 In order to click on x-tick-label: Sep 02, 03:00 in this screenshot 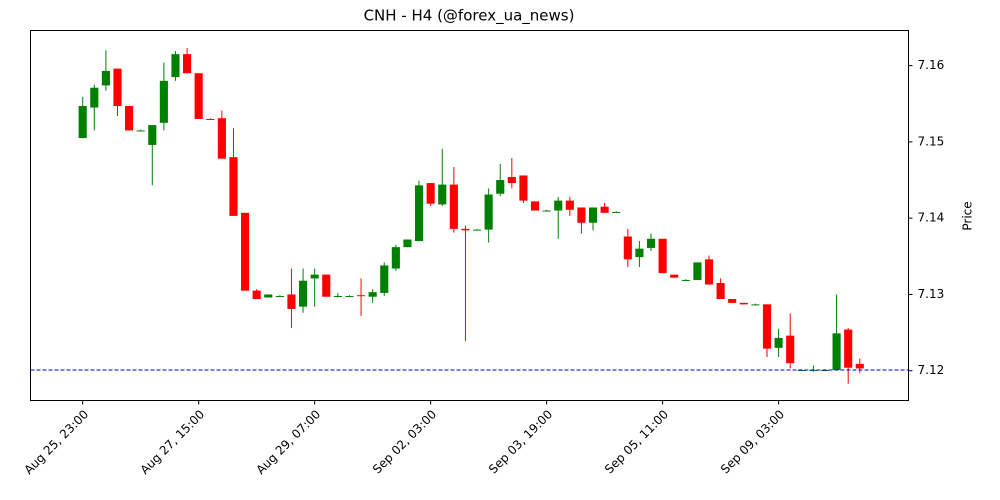, I will do `click(404, 441)`.